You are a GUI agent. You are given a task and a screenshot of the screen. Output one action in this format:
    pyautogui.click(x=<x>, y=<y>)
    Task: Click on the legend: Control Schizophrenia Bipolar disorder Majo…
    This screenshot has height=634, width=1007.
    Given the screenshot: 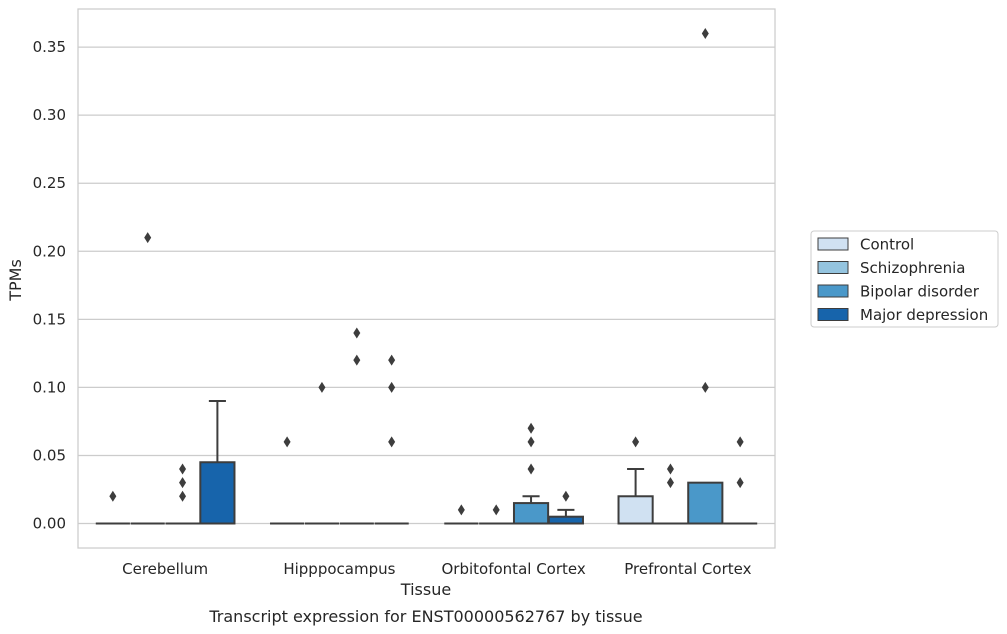 What is the action you would take?
    pyautogui.click(x=904, y=279)
    